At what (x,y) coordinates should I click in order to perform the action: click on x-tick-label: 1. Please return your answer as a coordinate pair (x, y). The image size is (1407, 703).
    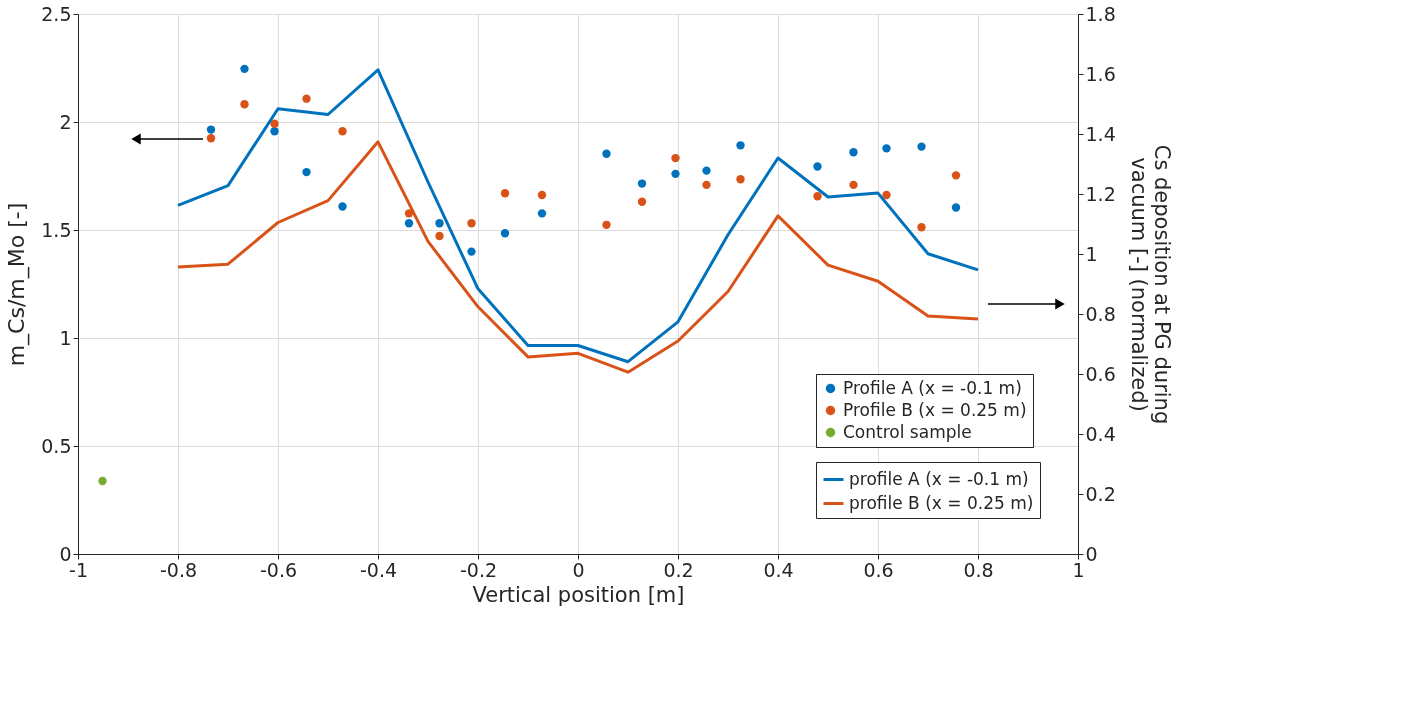
    Looking at the image, I should click on (1078, 569).